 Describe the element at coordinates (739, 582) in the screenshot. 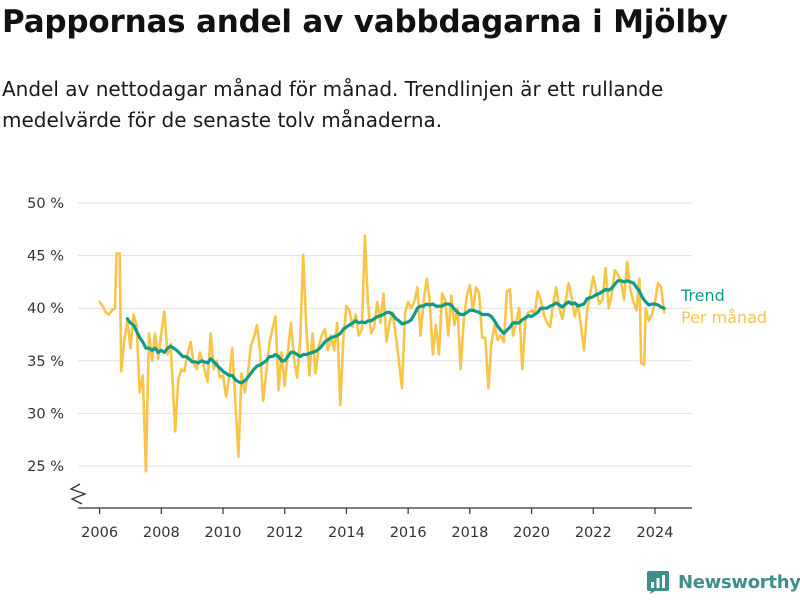

I see `brand-name: Newsworthy` at that location.